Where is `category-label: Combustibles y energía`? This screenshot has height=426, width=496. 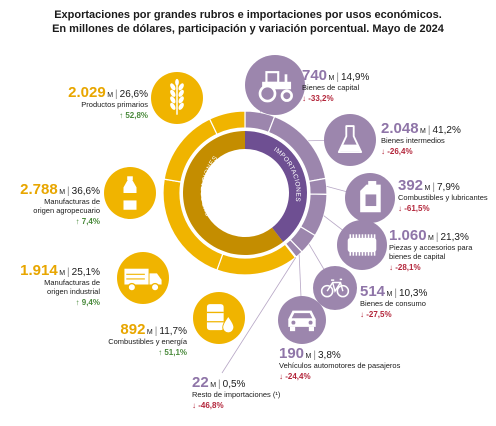 category-label: Combustibles y energía is located at coordinates (148, 341).